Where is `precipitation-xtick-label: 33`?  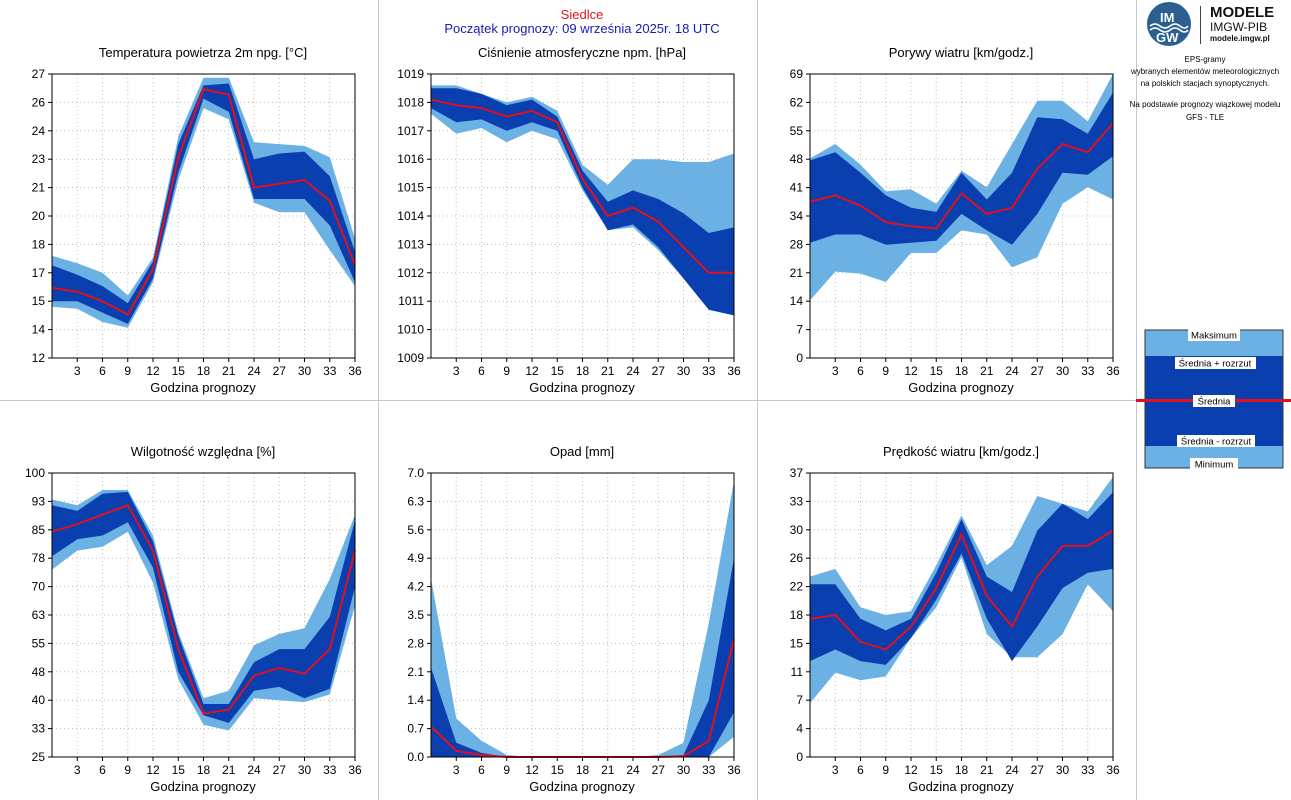 precipitation-xtick-label: 33 is located at coordinates (709, 770).